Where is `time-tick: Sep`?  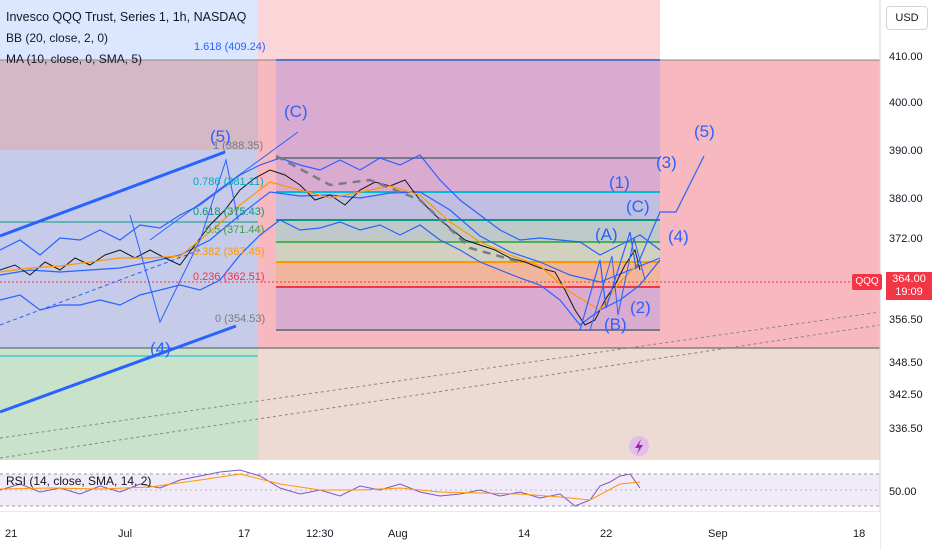
time-tick: Sep is located at coordinates (718, 534).